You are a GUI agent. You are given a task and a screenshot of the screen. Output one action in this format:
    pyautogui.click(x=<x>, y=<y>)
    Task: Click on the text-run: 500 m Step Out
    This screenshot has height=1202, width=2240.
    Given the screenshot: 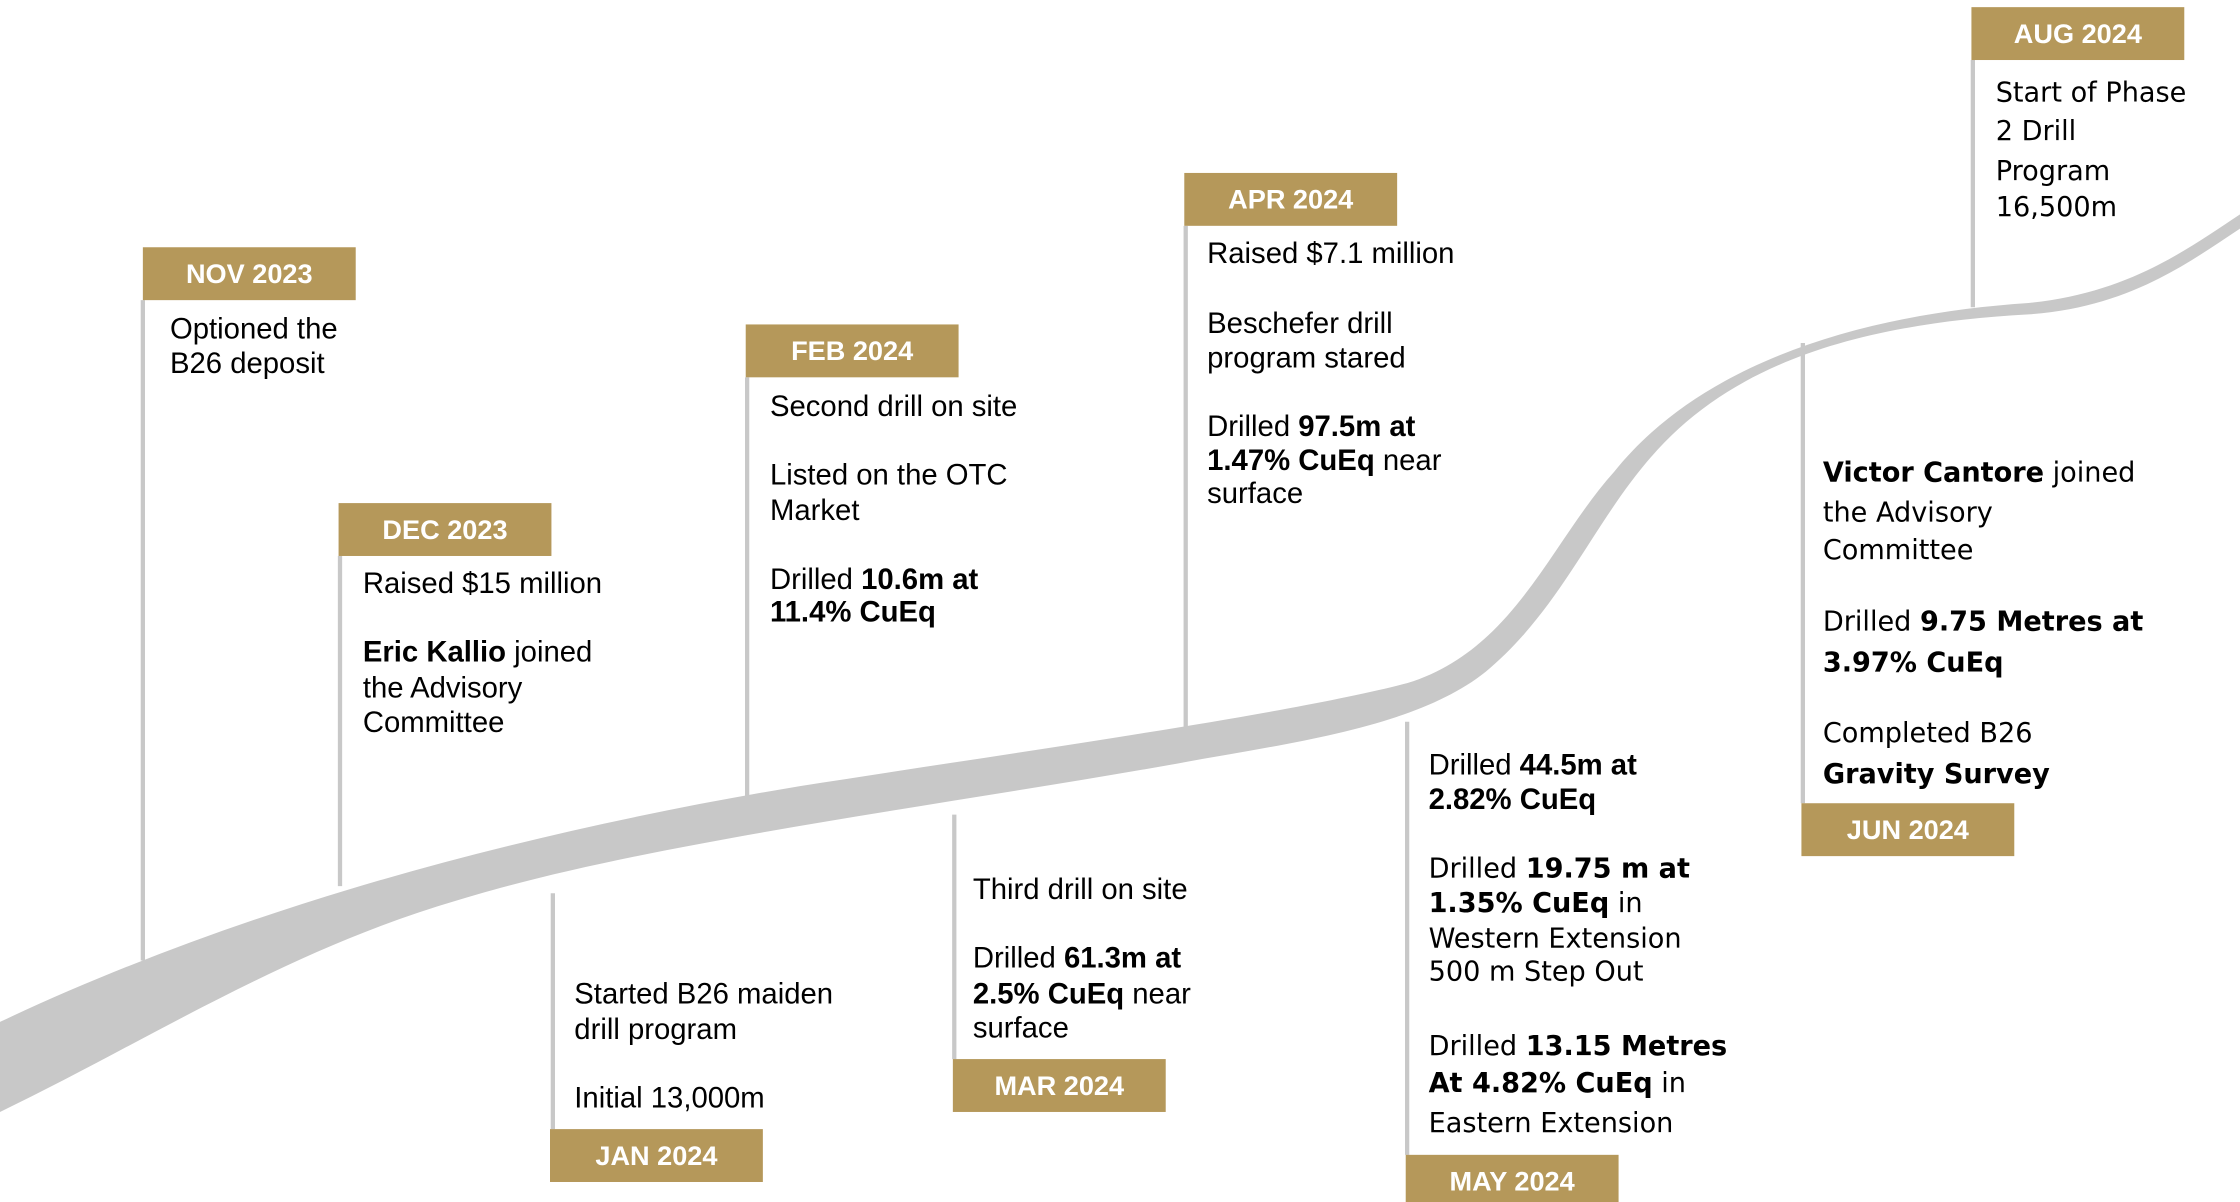 What is the action you would take?
    pyautogui.click(x=1536, y=971)
    